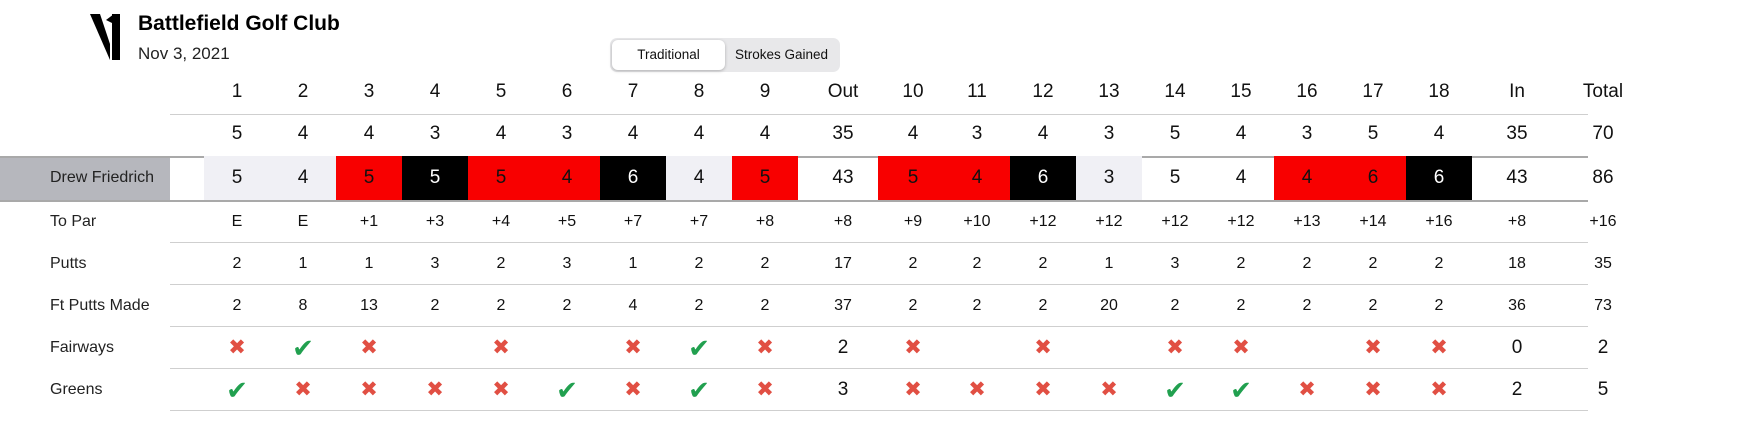 This screenshot has height=428, width=1762. What do you see at coordinates (303, 263) in the screenshot?
I see `stat-cell: 1` at bounding box center [303, 263].